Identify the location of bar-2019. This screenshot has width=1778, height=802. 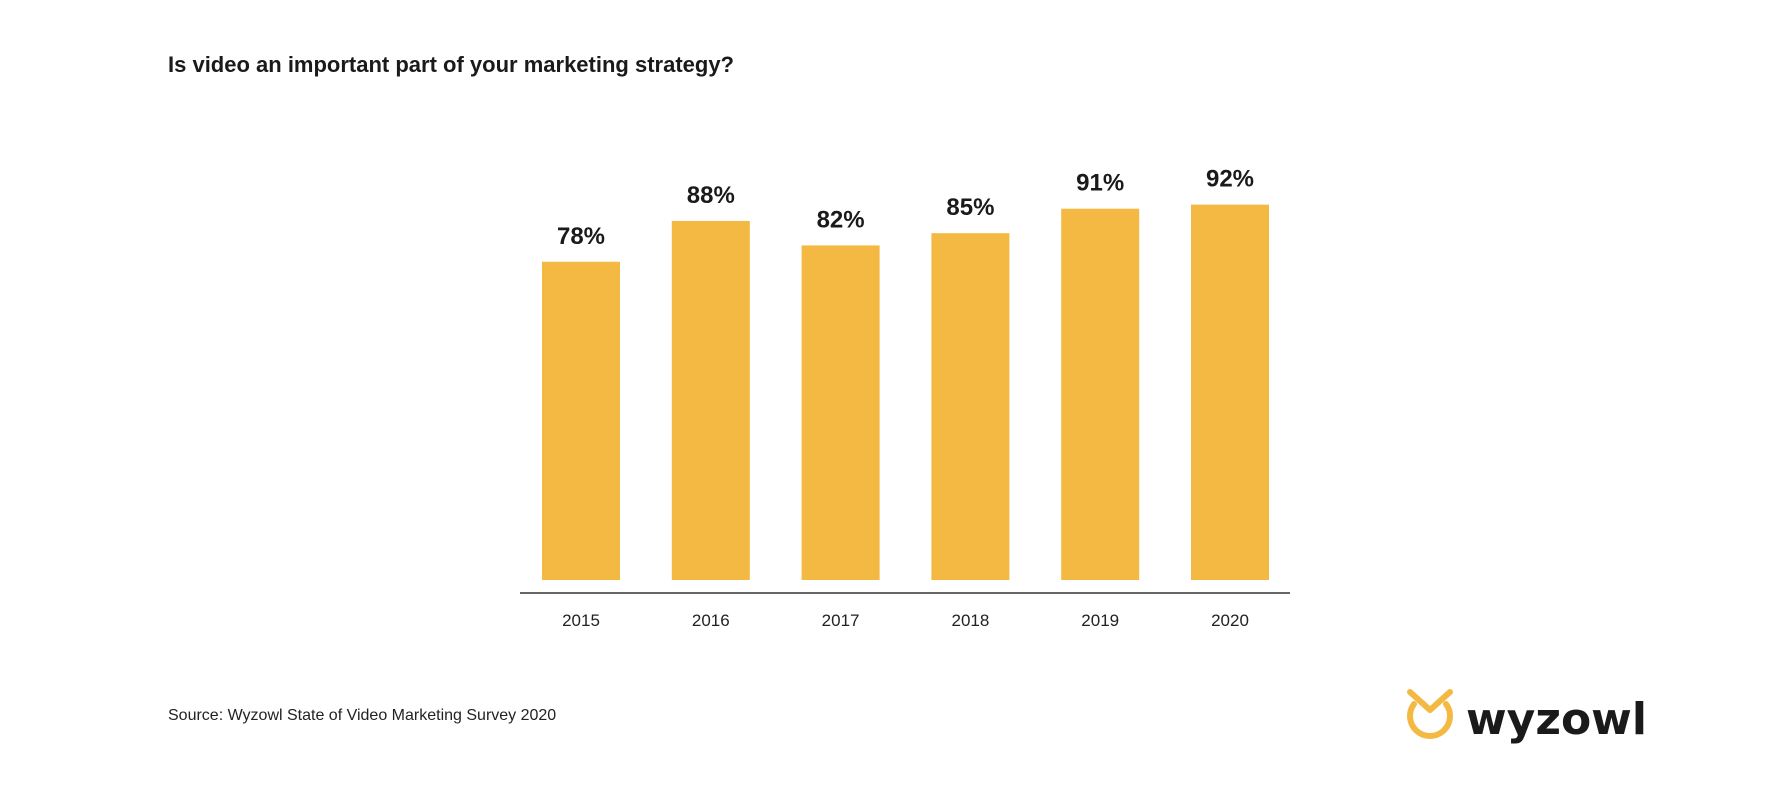
(1100, 394).